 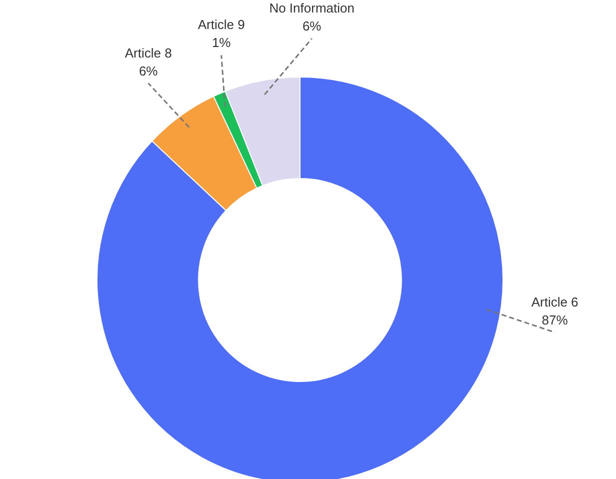 I want to click on data-label: 87%, so click(x=555, y=320).